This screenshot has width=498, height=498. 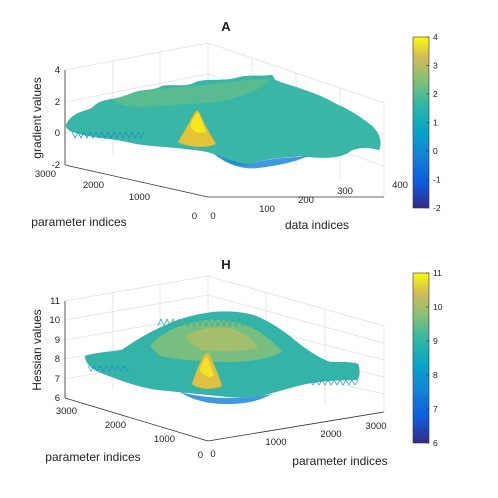 I want to click on panel-h-x-ticks: 0 1000 2000 3000, so click(x=298, y=440).